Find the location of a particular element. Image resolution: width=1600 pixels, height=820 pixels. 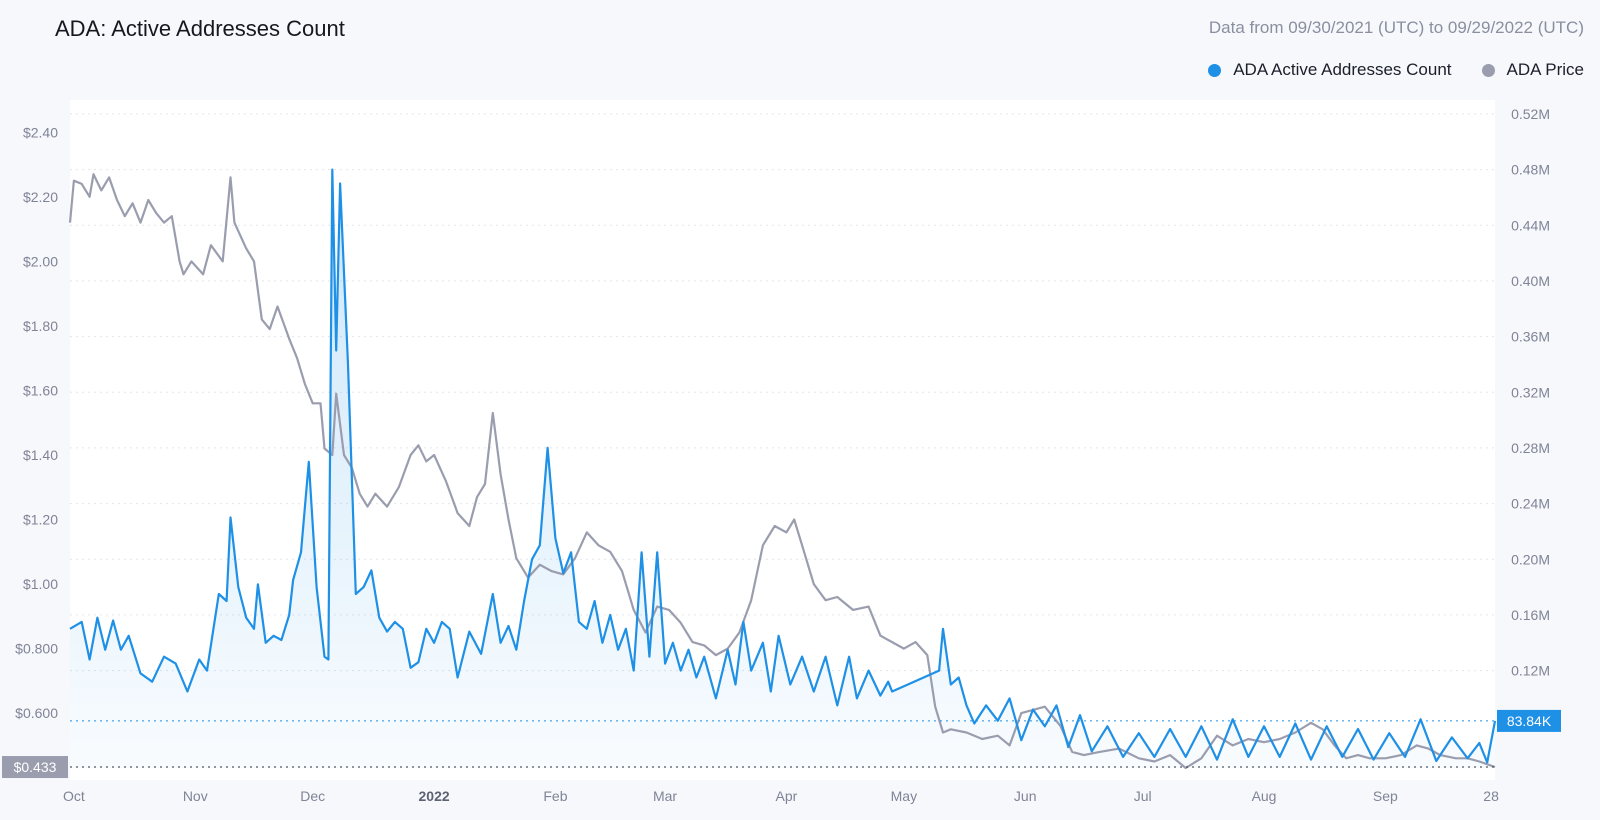

legend-dot-active-addresses-icon is located at coordinates (1215, 70).